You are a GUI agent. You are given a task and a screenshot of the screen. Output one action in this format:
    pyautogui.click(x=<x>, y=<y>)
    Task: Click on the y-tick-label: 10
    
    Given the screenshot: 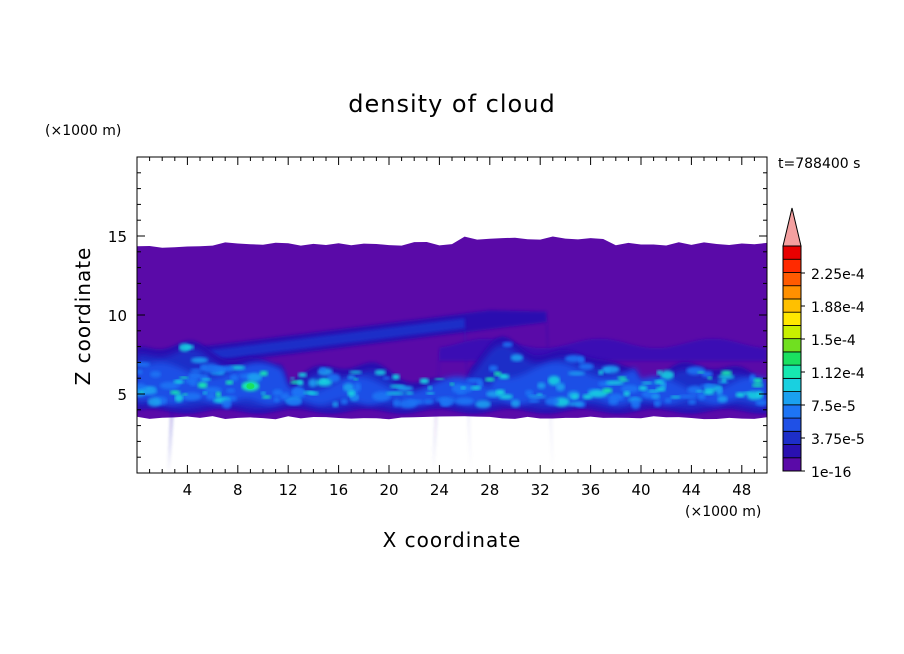 What is the action you would take?
    pyautogui.click(x=117, y=316)
    